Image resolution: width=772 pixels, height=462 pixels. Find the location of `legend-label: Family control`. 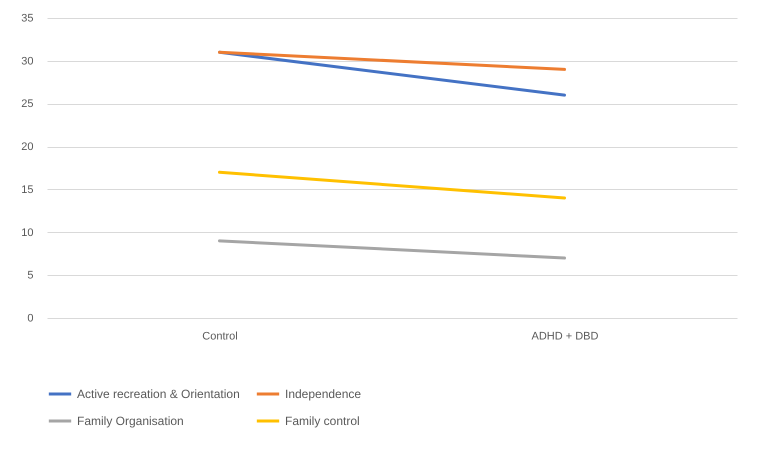

legend-label: Family control is located at coordinates (322, 421).